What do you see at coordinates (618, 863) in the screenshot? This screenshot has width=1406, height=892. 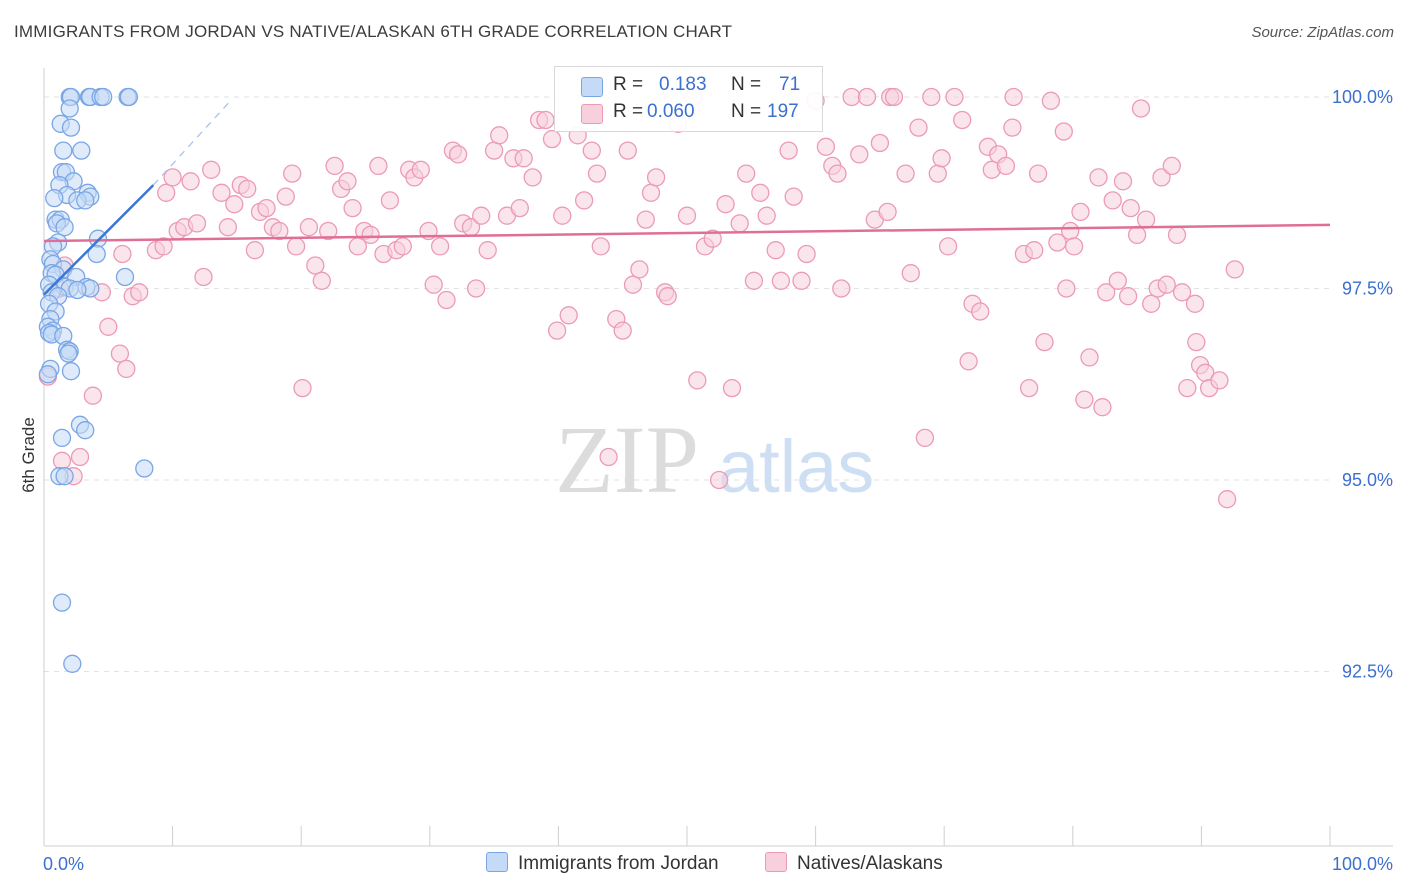 I see `bottom-legend-label-blue: Immigrants from Jordan` at bounding box center [618, 863].